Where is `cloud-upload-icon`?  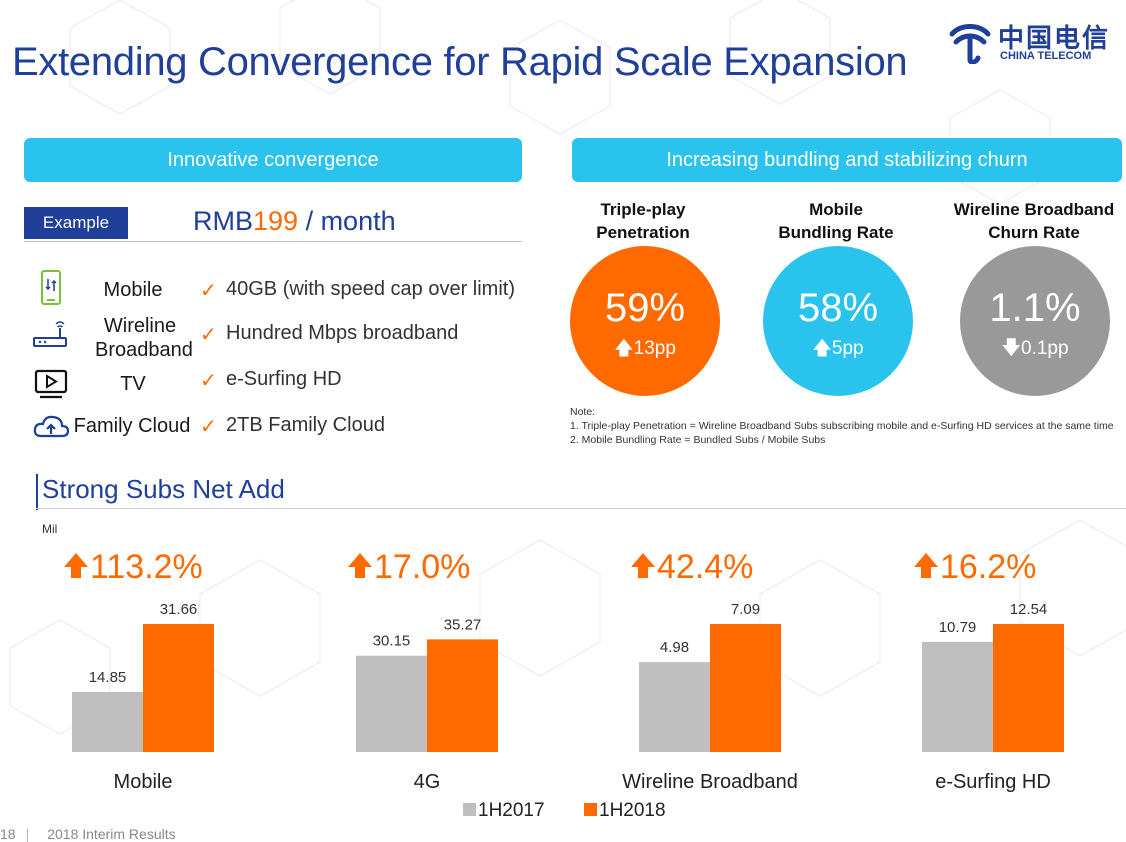 cloud-upload-icon is located at coordinates (51, 429).